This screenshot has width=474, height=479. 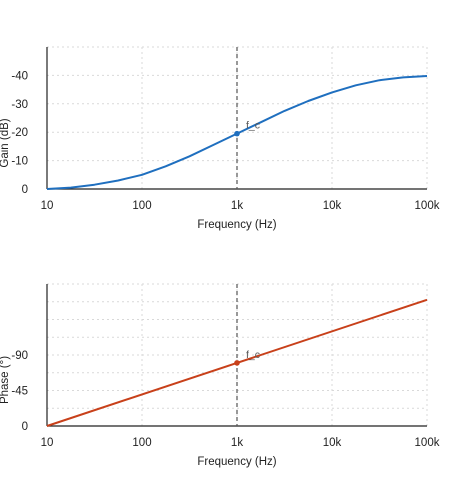 What do you see at coordinates (19, 392) in the screenshot?
I see `phase-y-tick-label: -45` at bounding box center [19, 392].